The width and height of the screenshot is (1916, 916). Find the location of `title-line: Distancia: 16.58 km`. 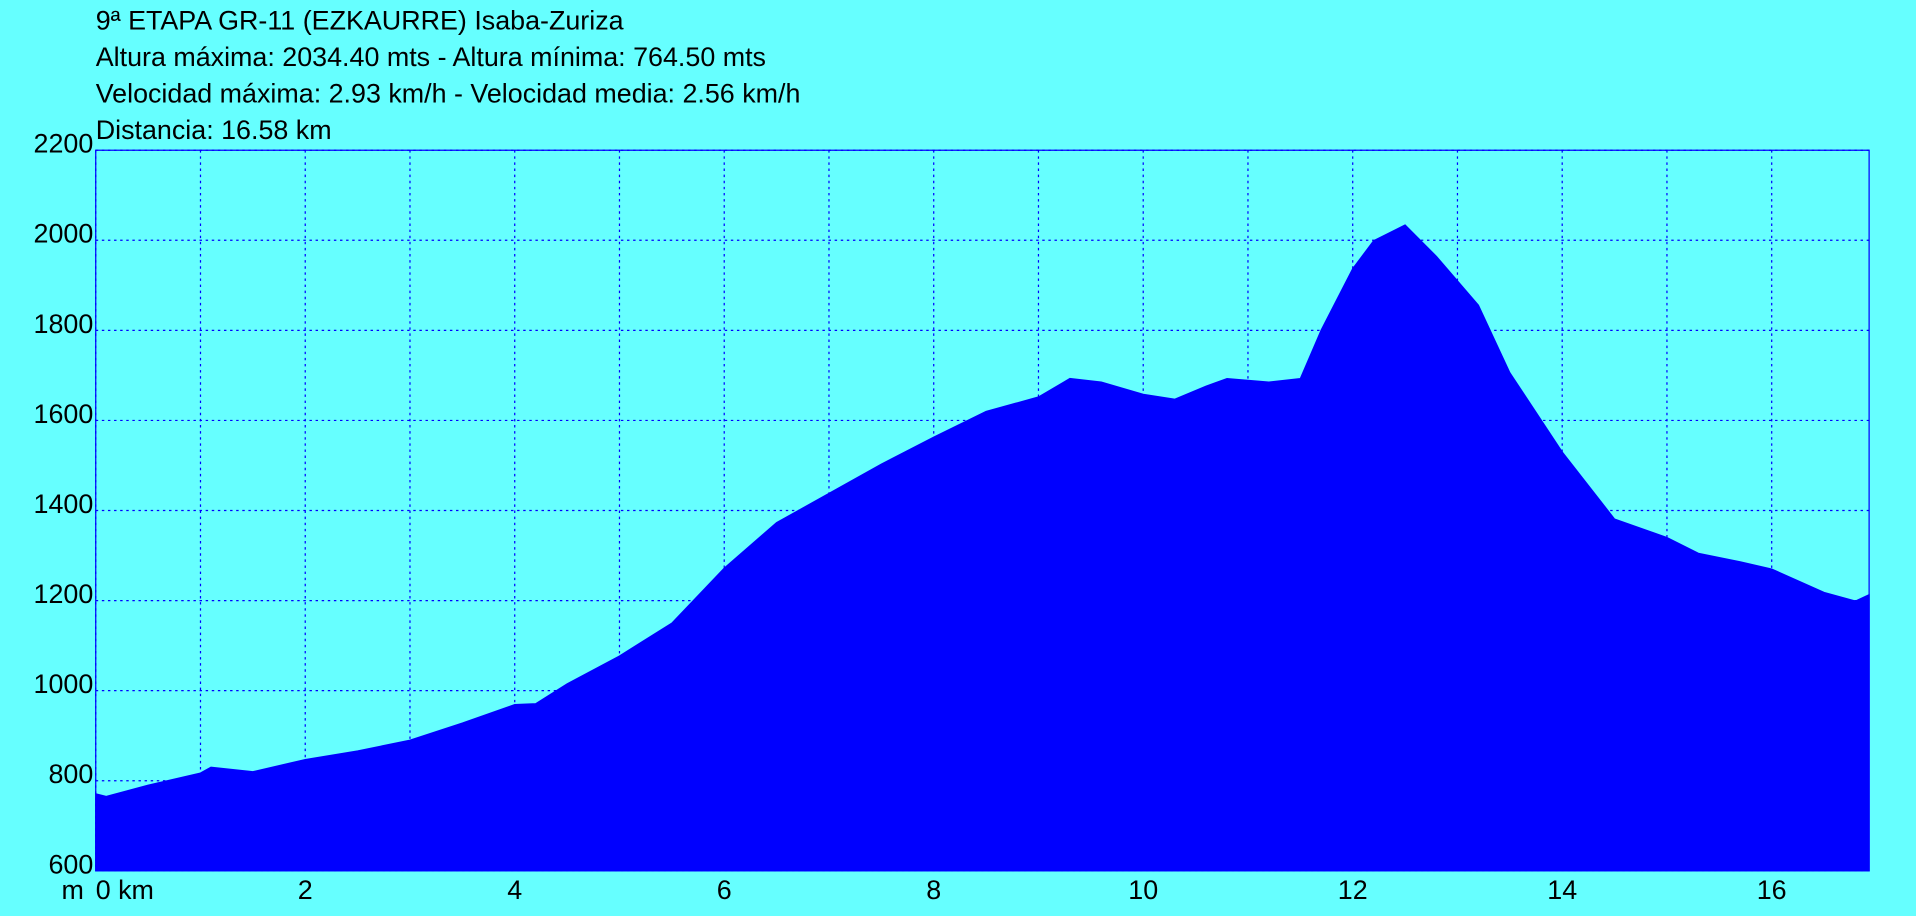

title-line: Distancia: 16.58 km is located at coordinates (214, 130).